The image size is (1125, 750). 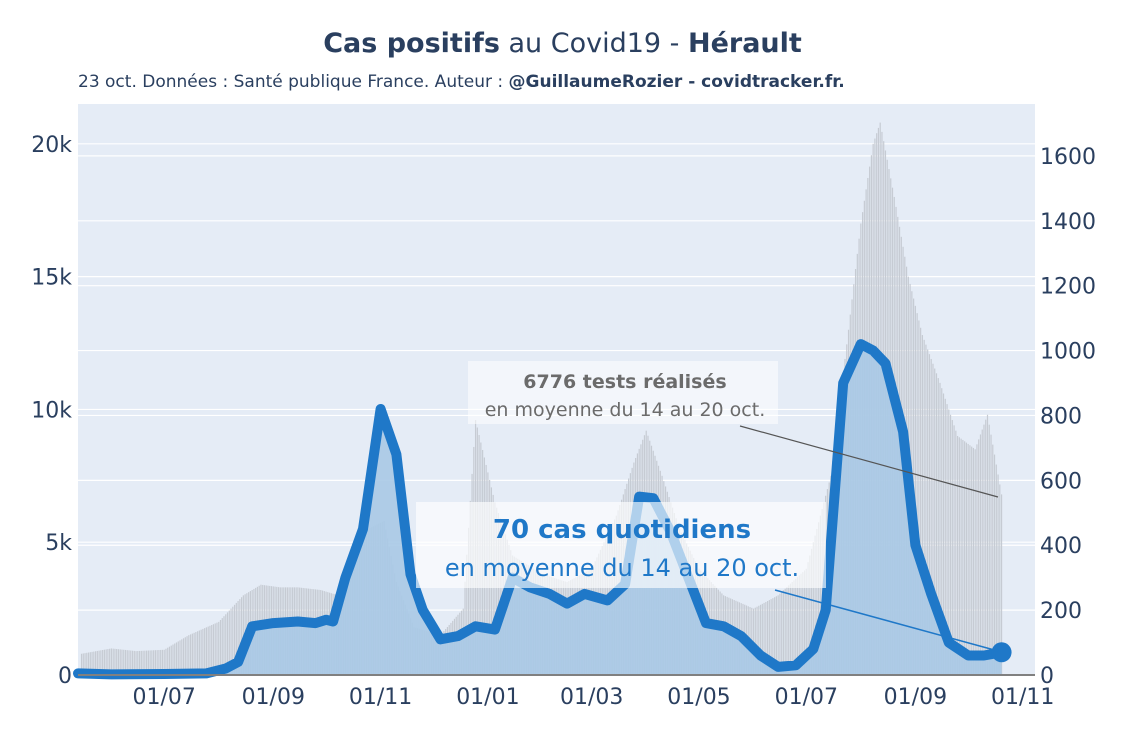 I want to click on y-right-tick-label: 1200, so click(x=1068, y=287).